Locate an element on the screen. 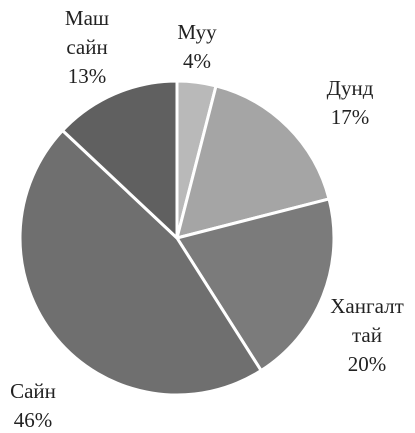  slice-label: Муу is located at coordinates (197, 32).